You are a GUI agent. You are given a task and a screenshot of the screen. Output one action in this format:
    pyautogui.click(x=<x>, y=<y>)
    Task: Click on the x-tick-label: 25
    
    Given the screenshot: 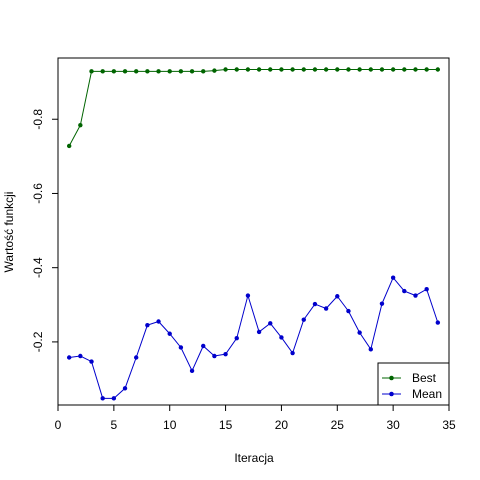 What is the action you would take?
    pyautogui.click(x=338, y=425)
    